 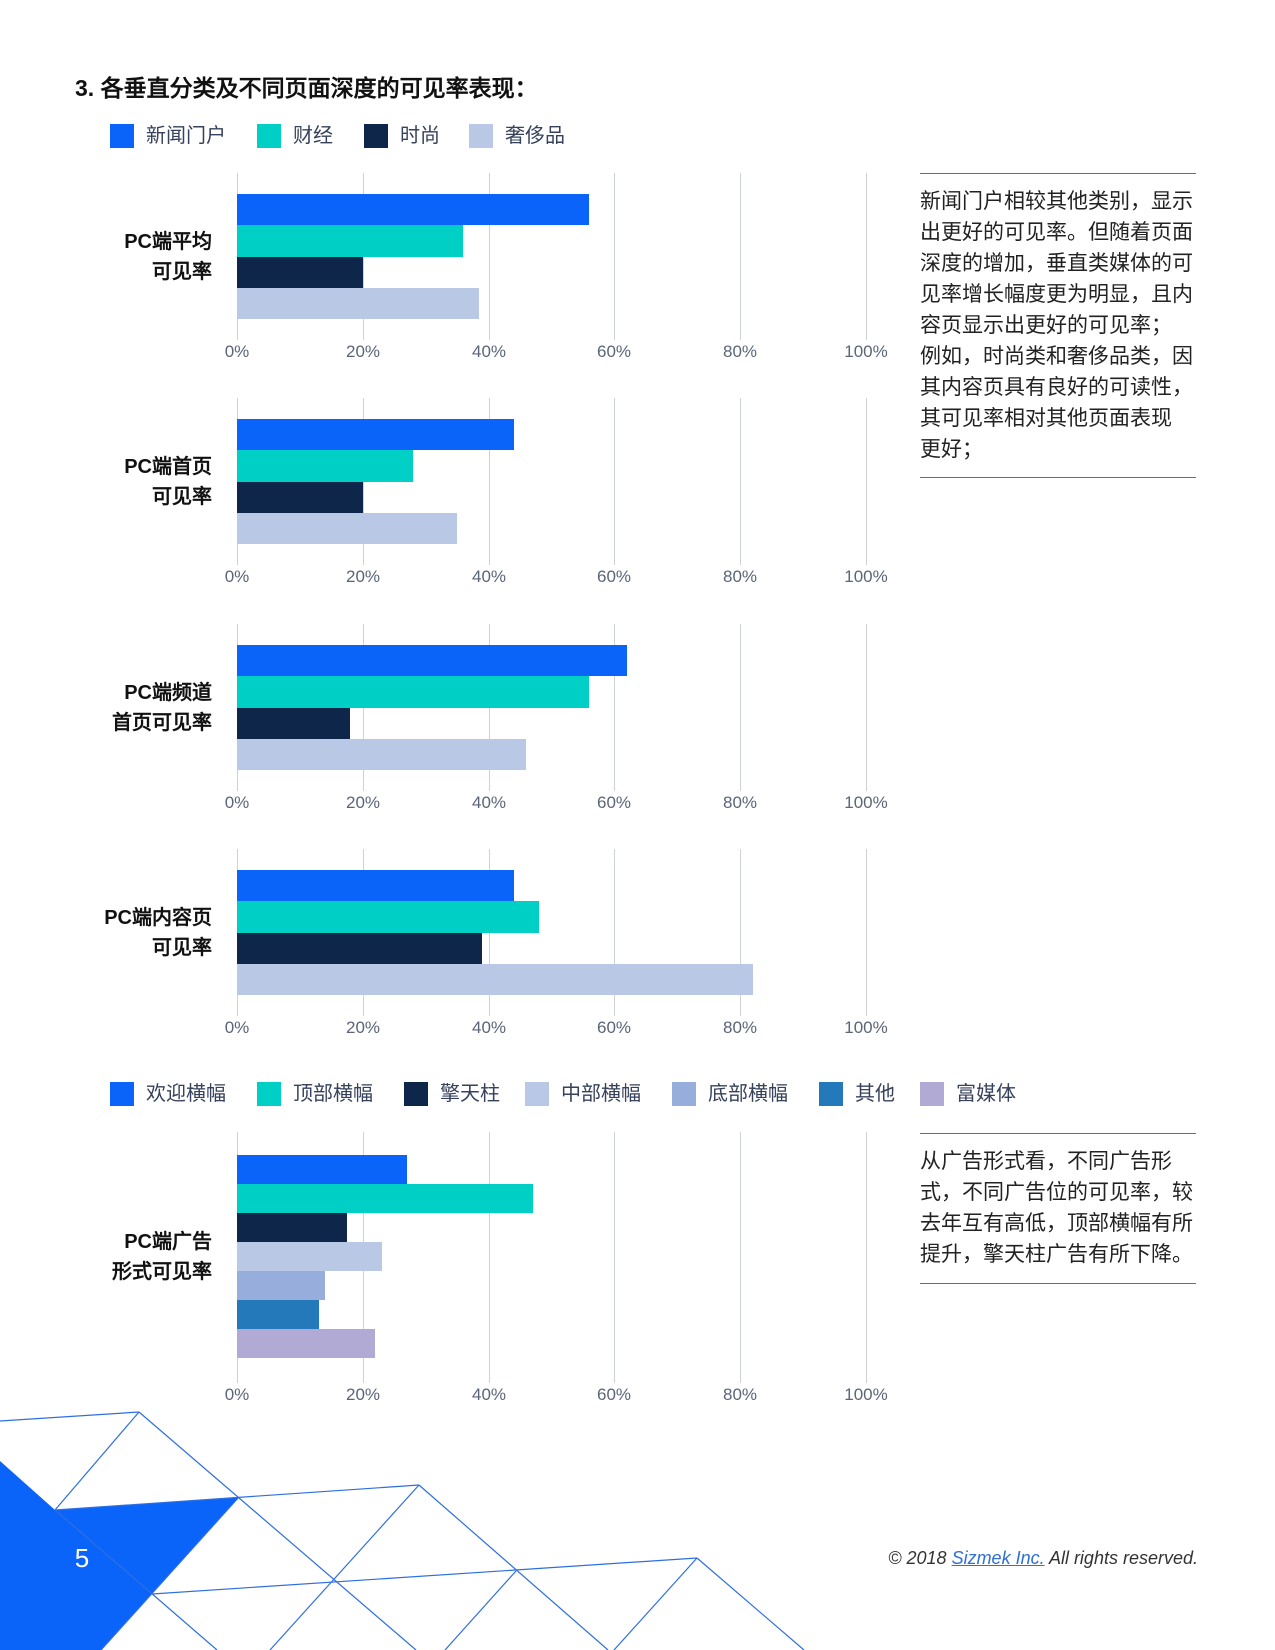 What do you see at coordinates (162, 1272) in the screenshot?
I see `category-label-line: 形式可见率` at bounding box center [162, 1272].